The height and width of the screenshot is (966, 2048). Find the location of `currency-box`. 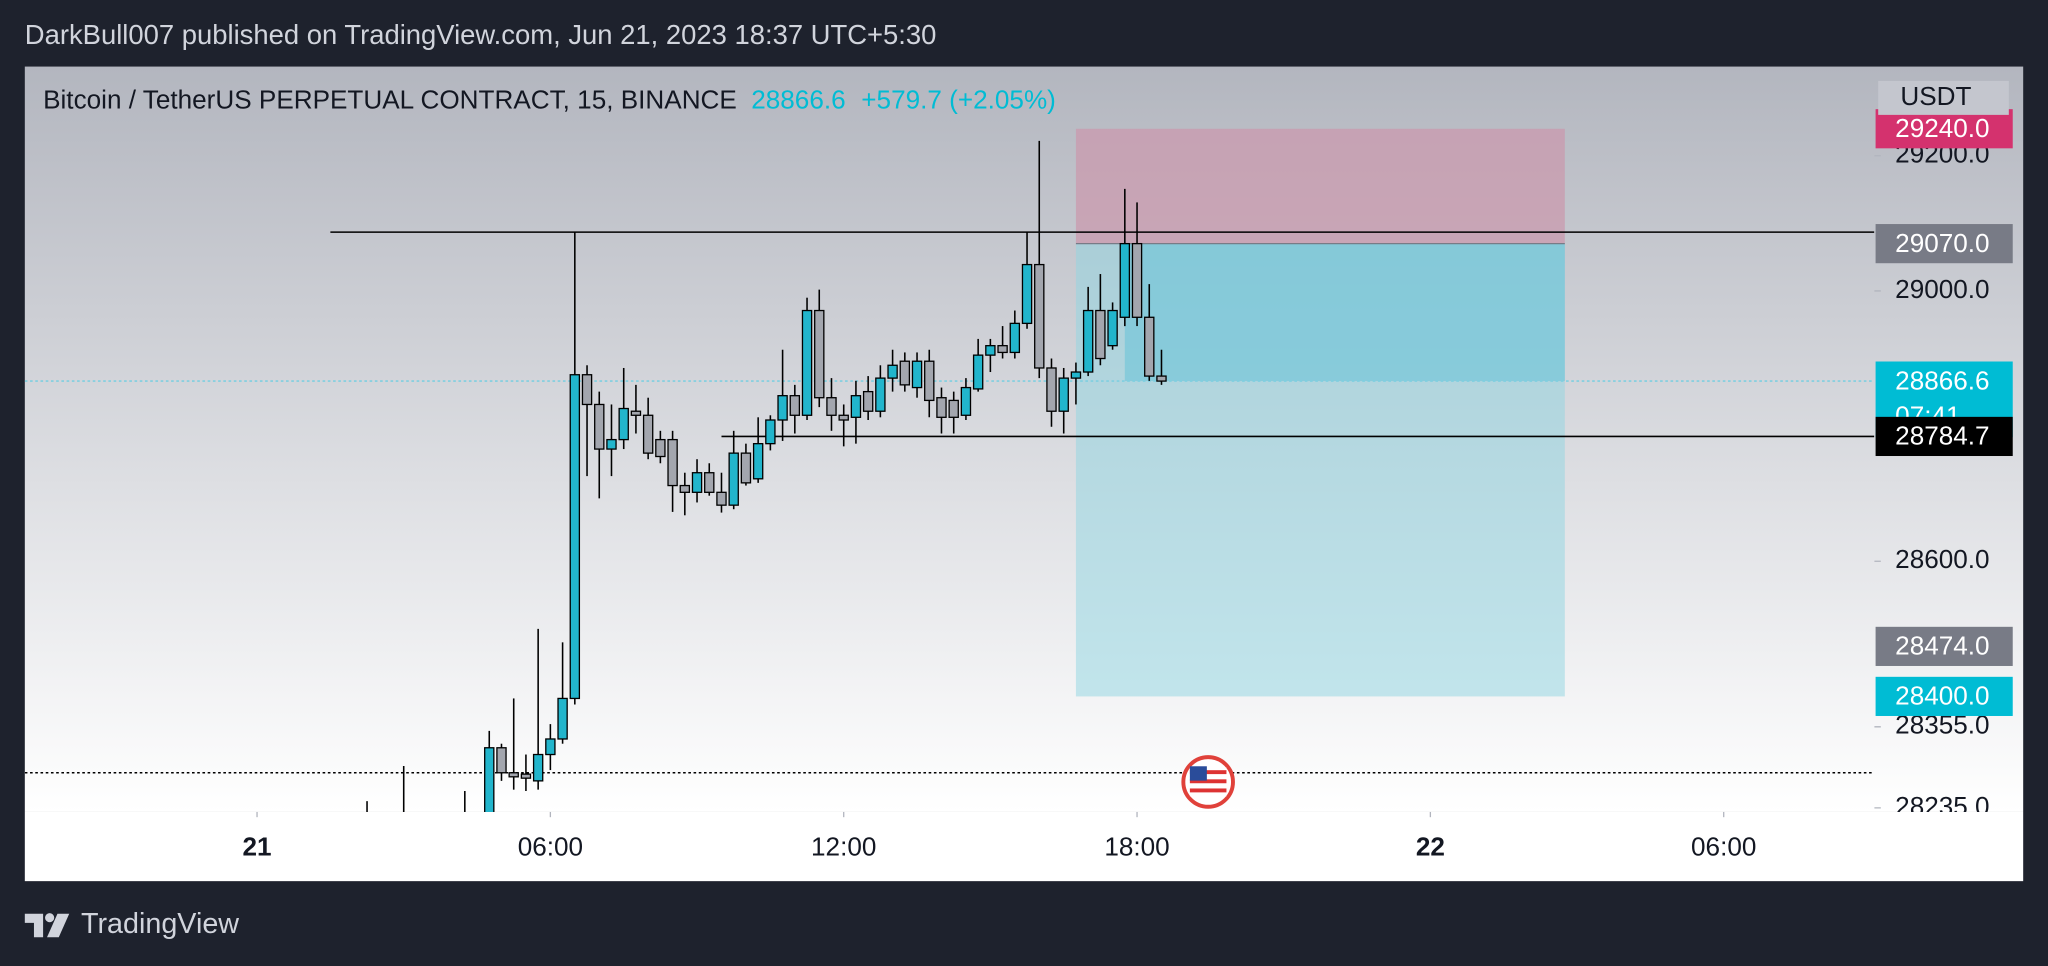

currency-box is located at coordinates (1943, 97).